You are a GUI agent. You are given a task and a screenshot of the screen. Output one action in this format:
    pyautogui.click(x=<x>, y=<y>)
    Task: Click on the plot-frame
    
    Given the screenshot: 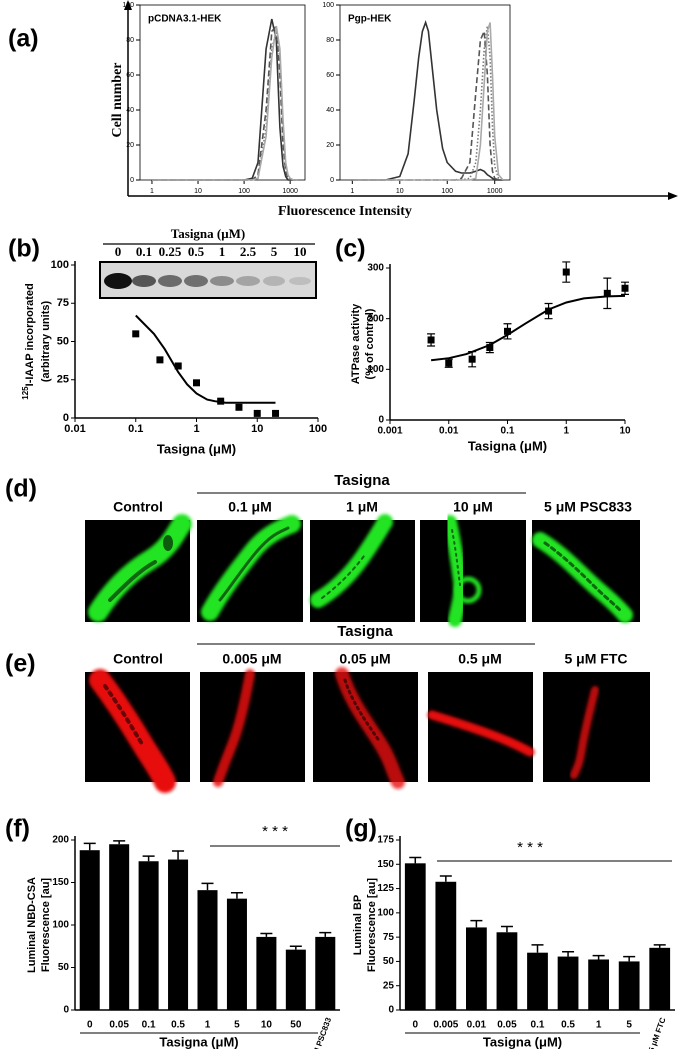 What is the action you would take?
    pyautogui.click(x=425, y=92)
    